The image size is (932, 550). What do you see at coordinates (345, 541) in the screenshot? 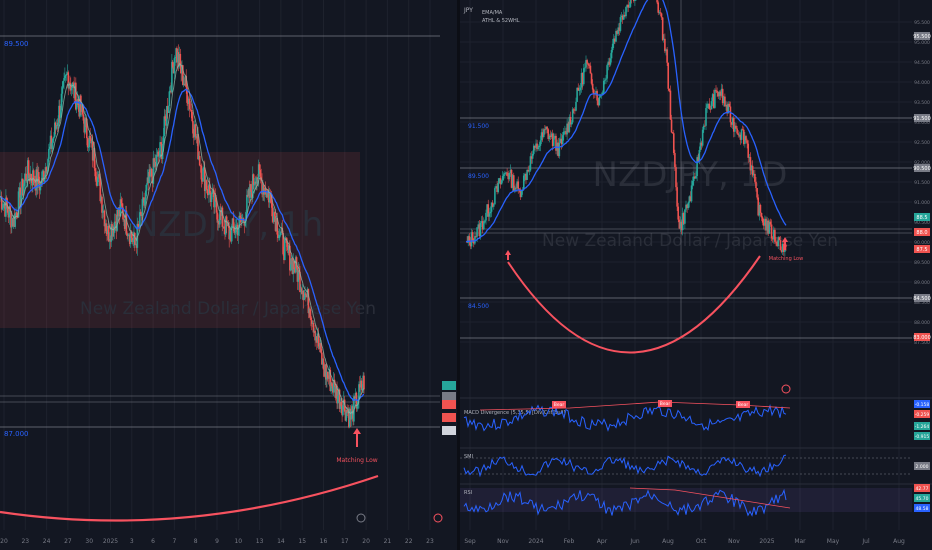
I see `x-tick-label: 17` at bounding box center [345, 541].